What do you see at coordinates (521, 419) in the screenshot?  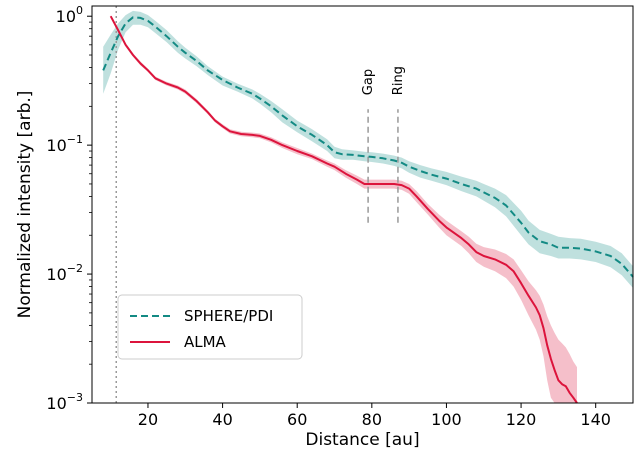 I see `x-tick-label: 120` at bounding box center [521, 419].